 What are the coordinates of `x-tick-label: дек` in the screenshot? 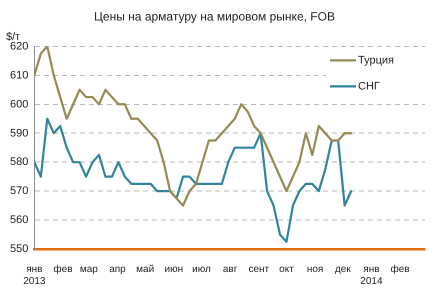 It's located at (343, 269).